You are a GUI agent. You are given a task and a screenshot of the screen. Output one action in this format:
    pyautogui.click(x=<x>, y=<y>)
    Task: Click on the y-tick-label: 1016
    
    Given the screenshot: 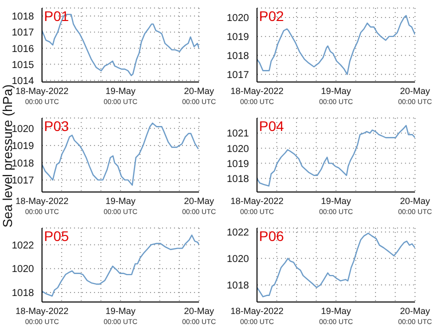 What is the action you would take?
    pyautogui.click(x=23, y=49)
    